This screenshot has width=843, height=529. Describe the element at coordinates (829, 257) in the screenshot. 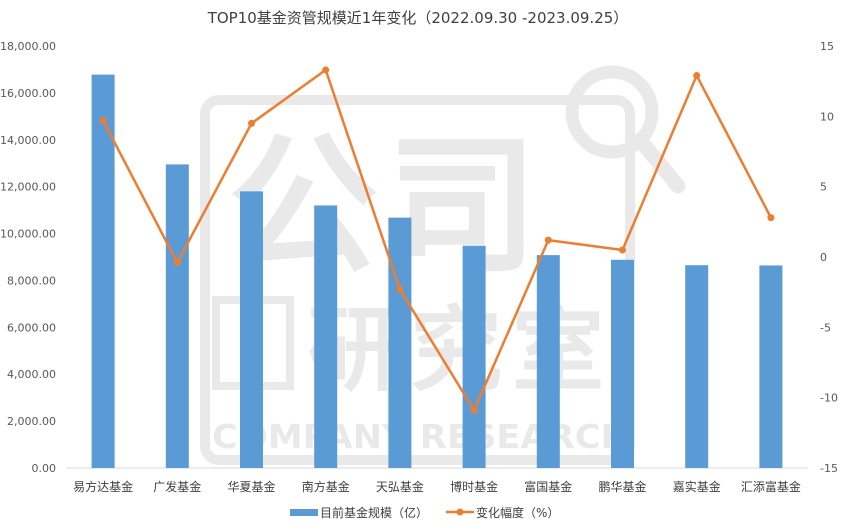

I see `right-axis: -15 -10 -5 0 5 10 15` at that location.